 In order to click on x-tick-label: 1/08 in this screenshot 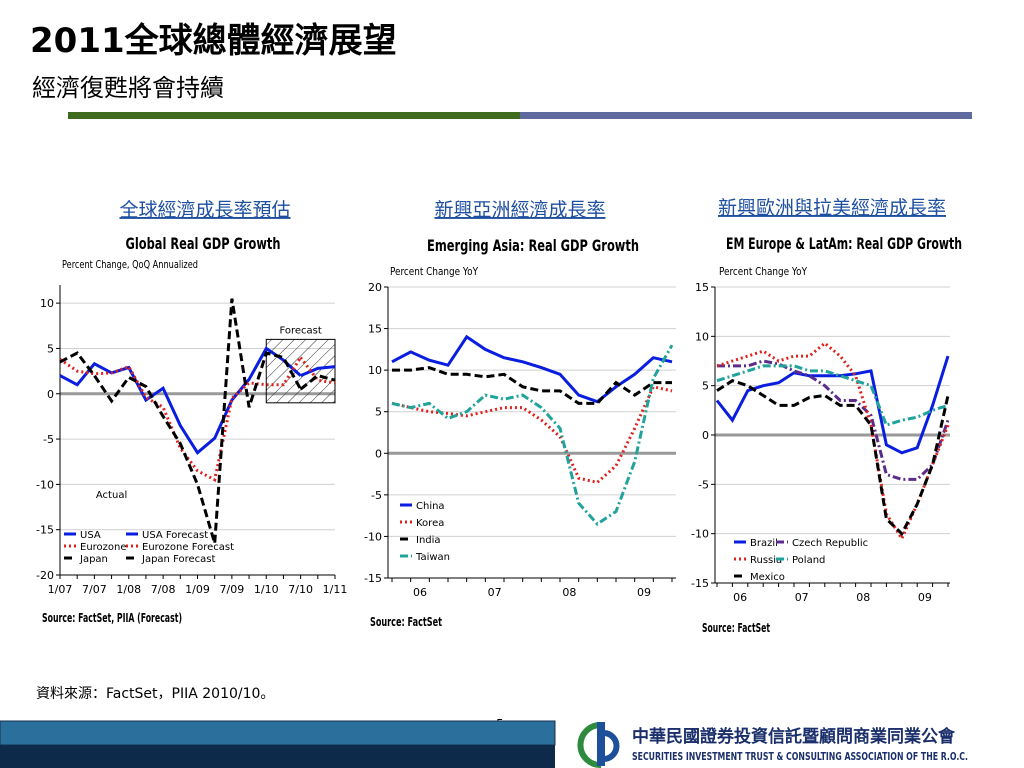, I will do `click(128, 589)`.